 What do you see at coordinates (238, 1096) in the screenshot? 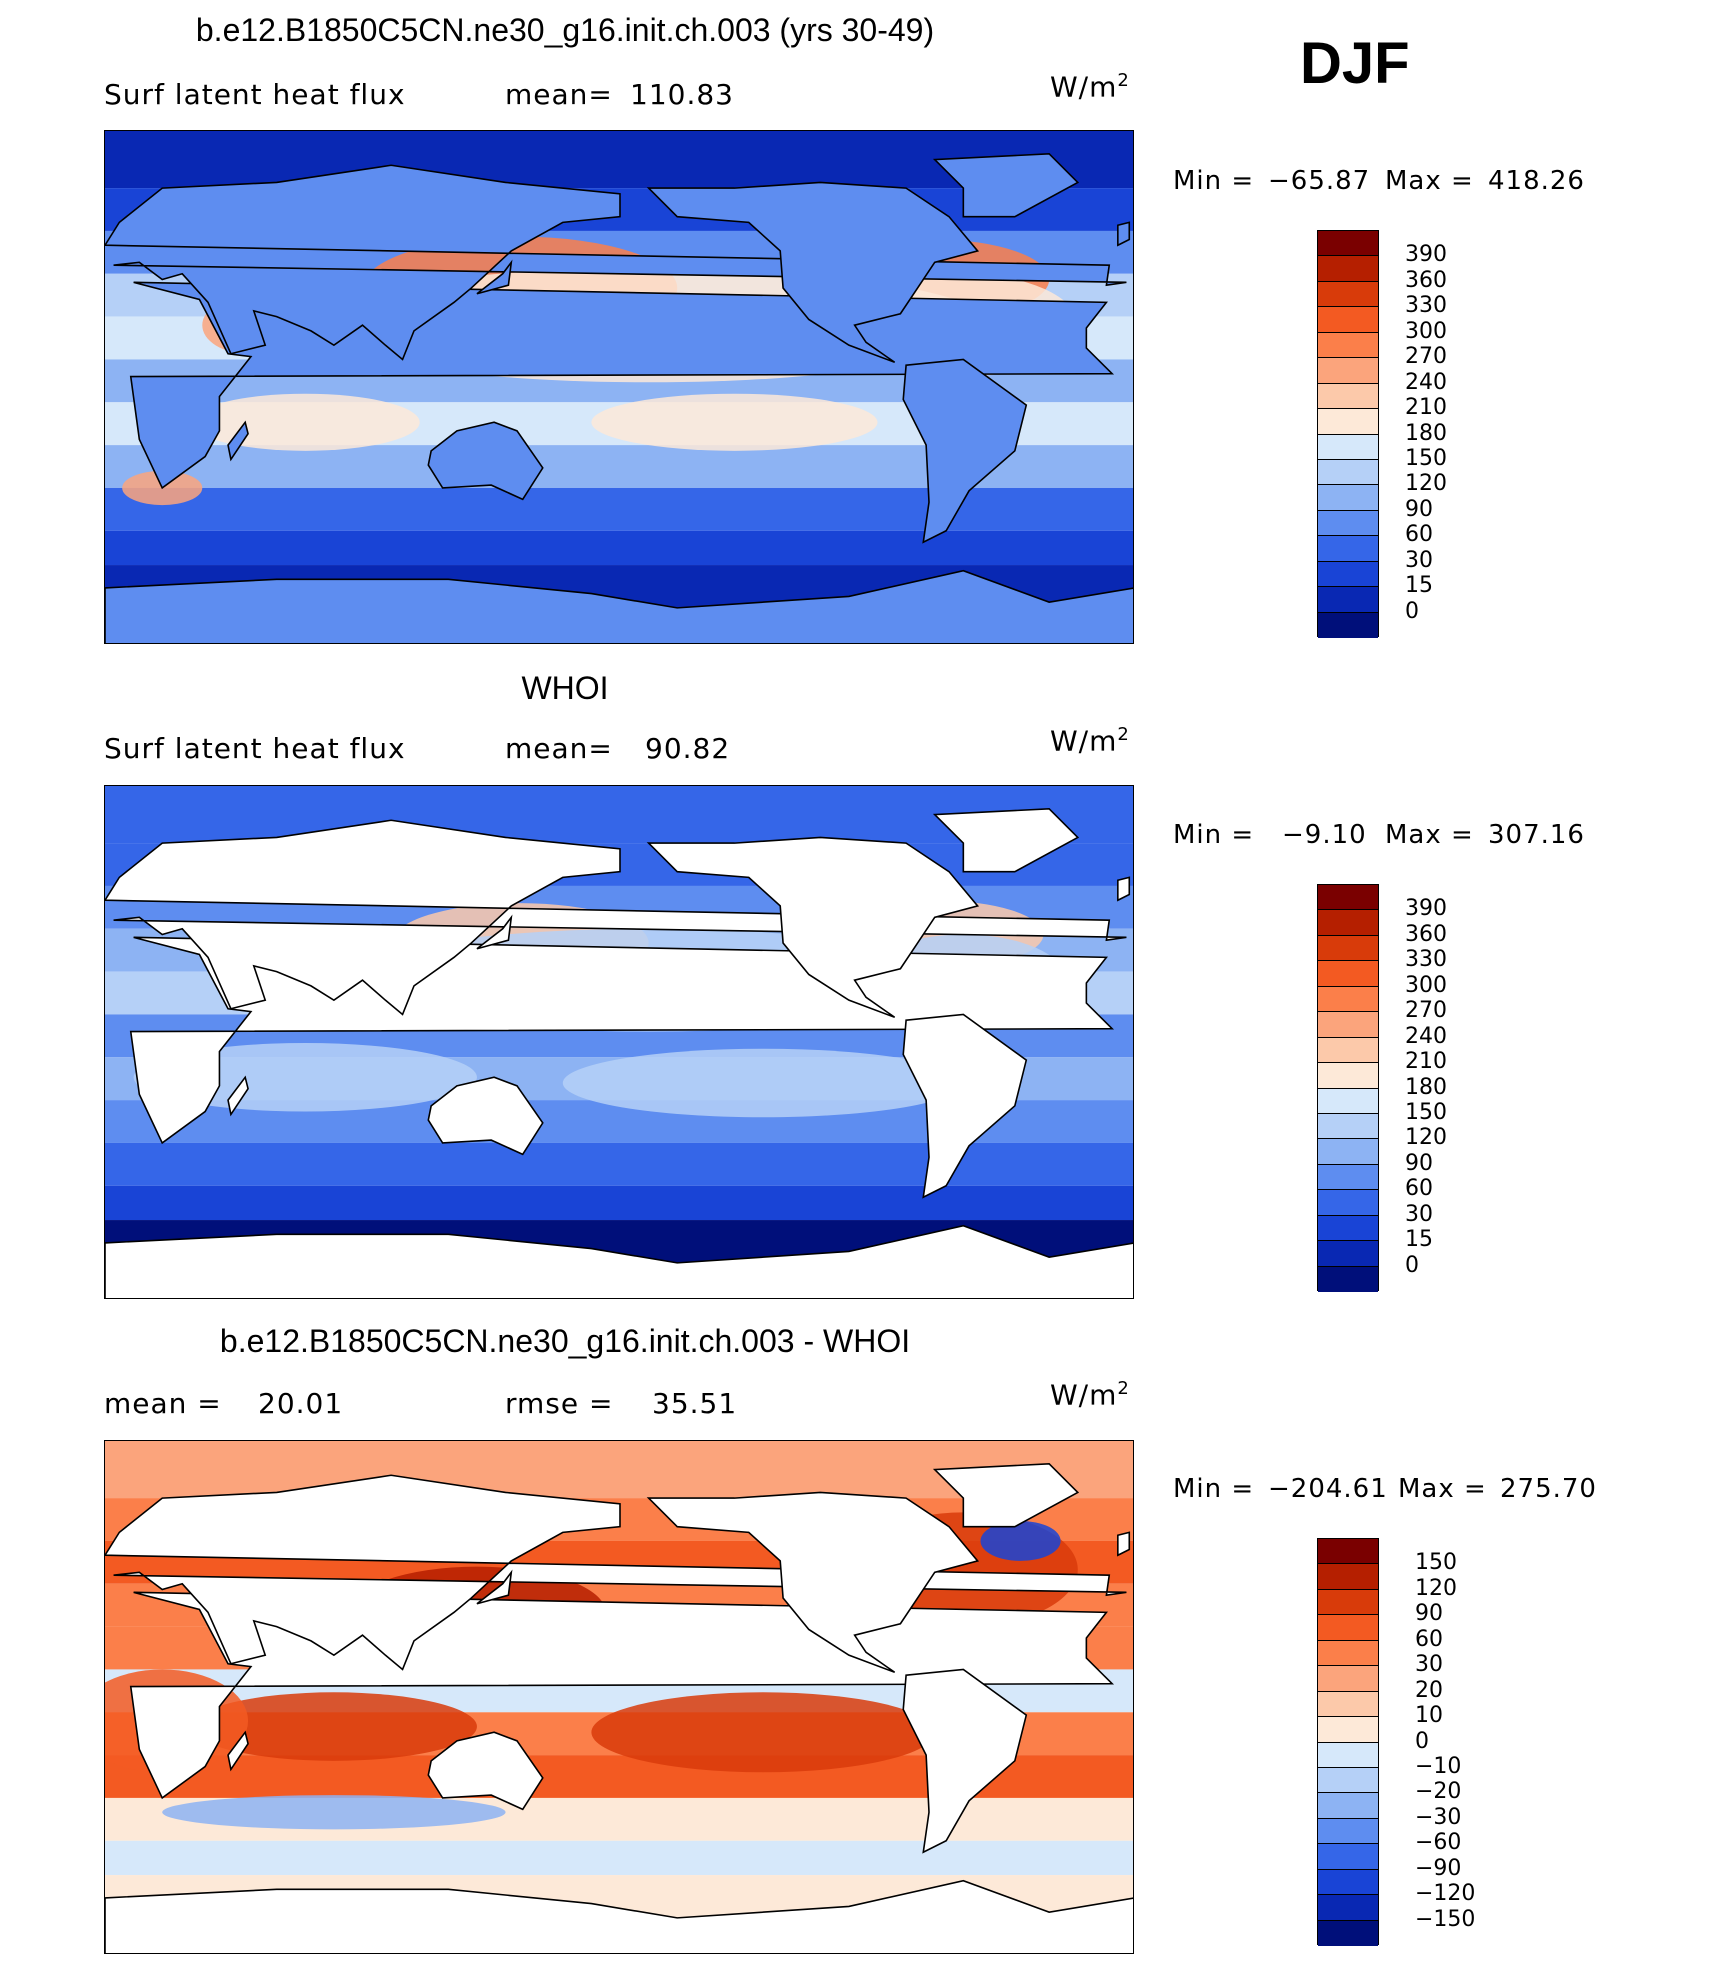
I see `coastline-madagascar` at bounding box center [238, 1096].